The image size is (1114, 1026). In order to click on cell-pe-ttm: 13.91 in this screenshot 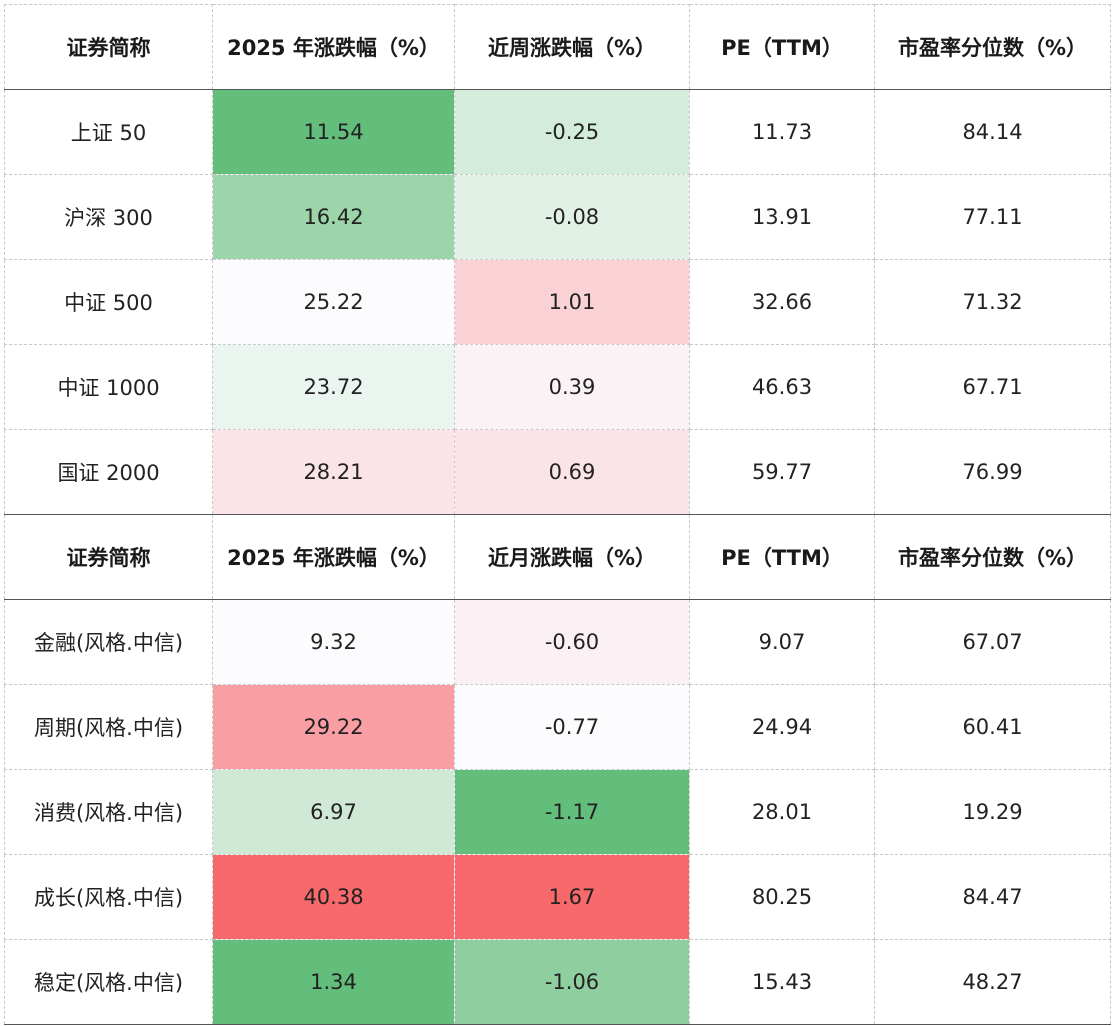, I will do `click(782, 217)`.